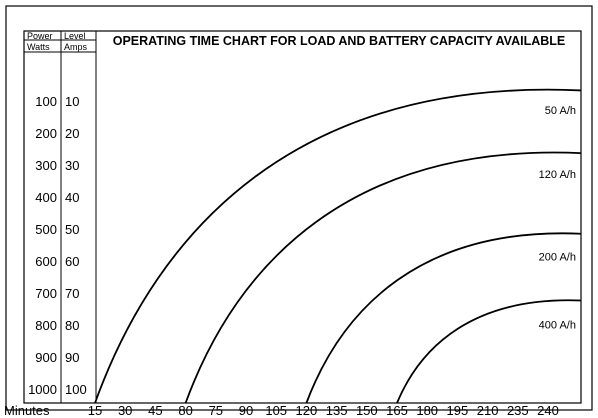 The height and width of the screenshot is (418, 598). Describe the element at coordinates (125, 410) in the screenshot. I see `x-tick: 30` at that location.